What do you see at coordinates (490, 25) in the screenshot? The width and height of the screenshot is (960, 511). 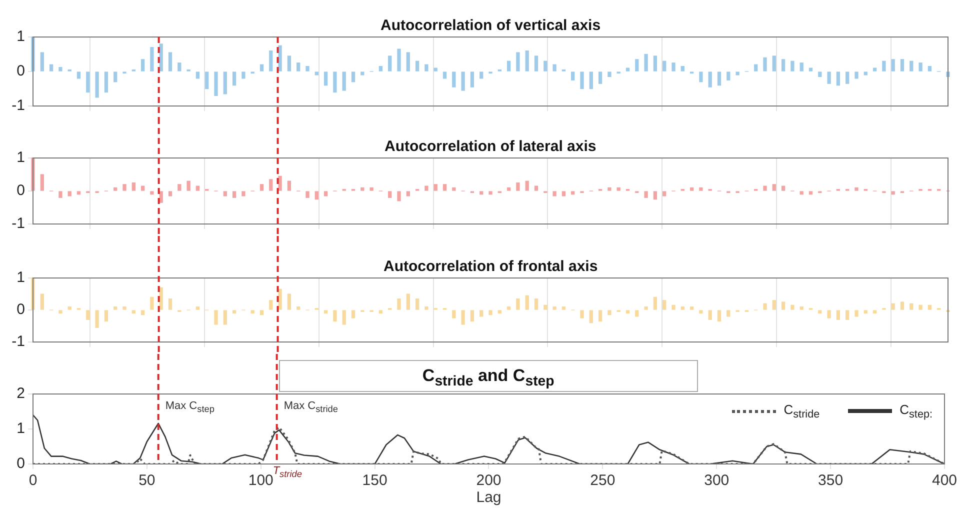 I see `chart-title: Autocorrelation of vertical axis` at bounding box center [490, 25].